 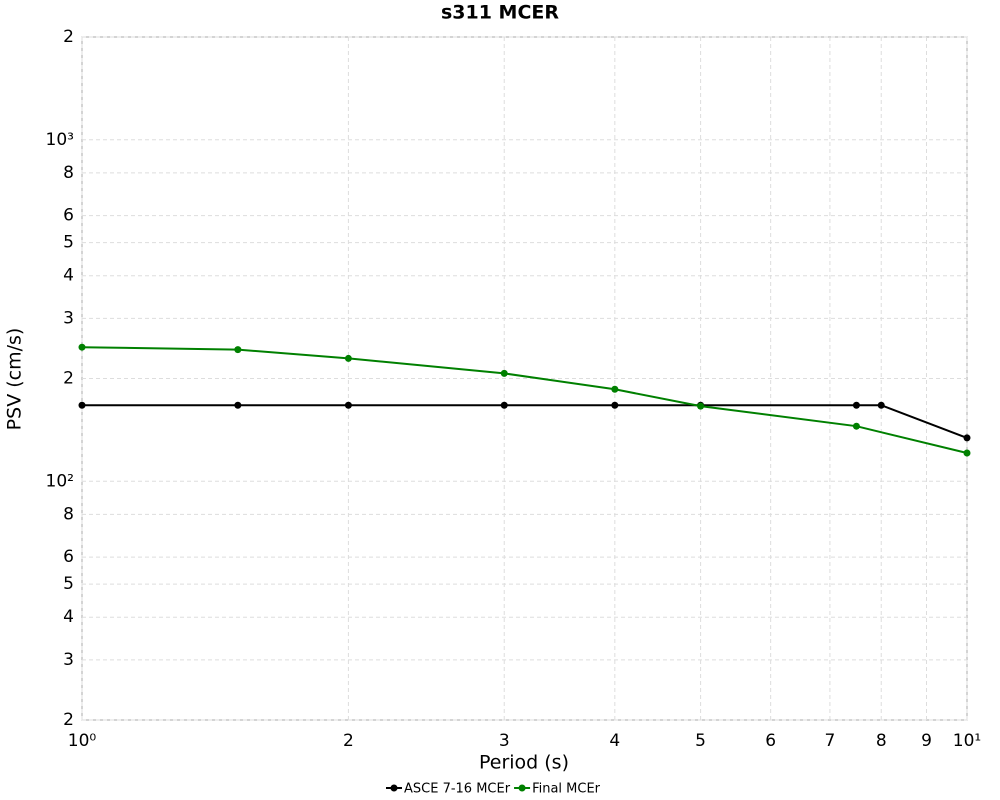 I want to click on x-tick-label: 9, so click(x=926, y=741).